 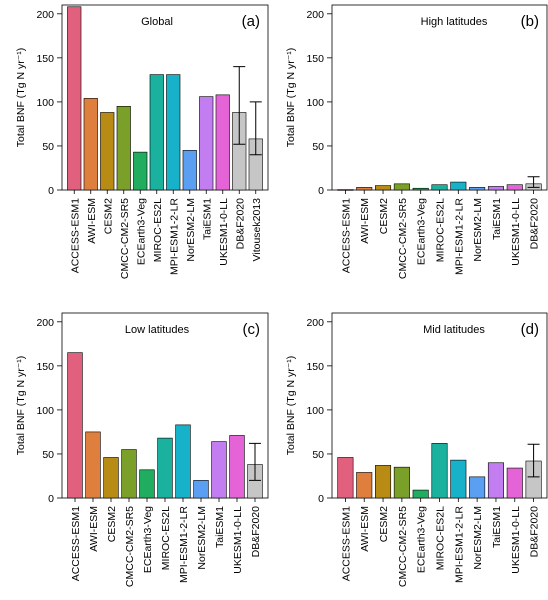 What do you see at coordinates (439, 97) in the screenshot?
I see `plot-frame` at bounding box center [439, 97].